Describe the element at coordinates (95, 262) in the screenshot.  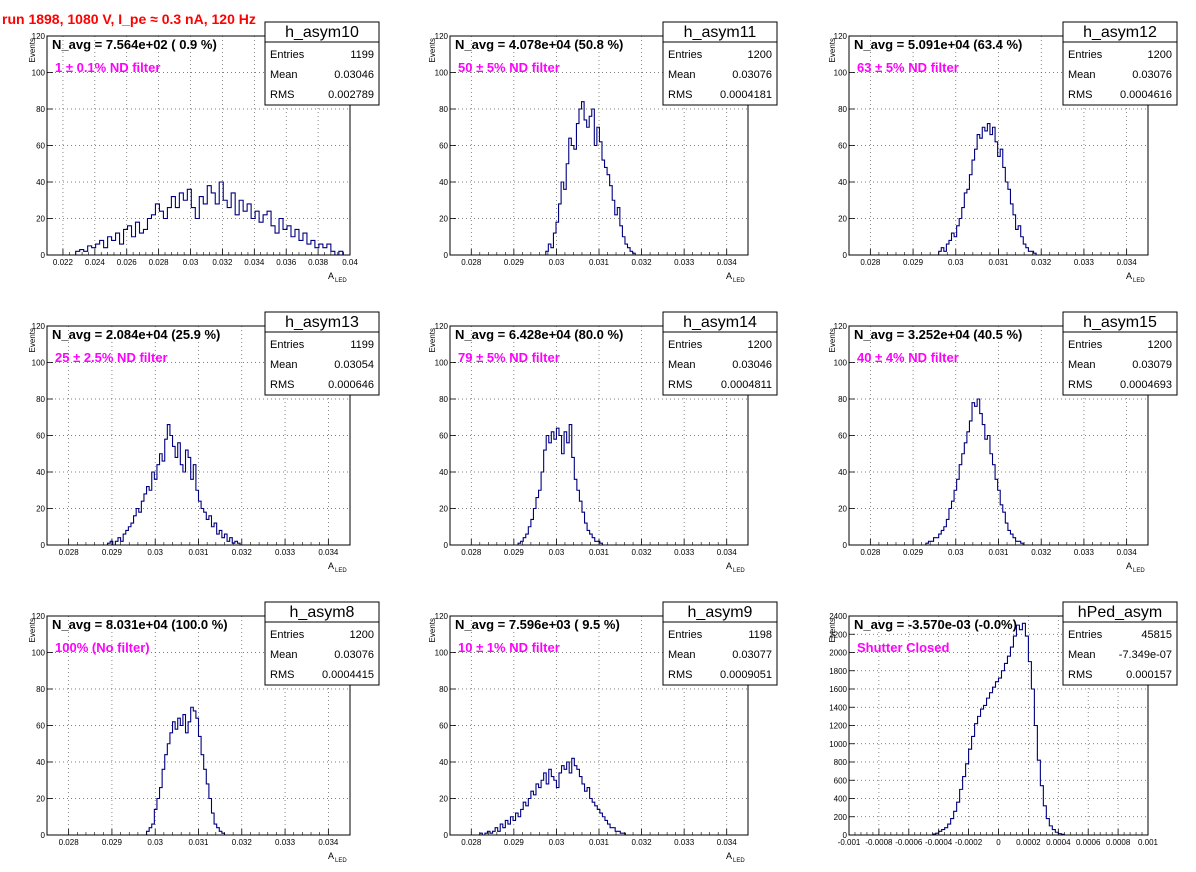
I see `x-tick-label: 0.024` at that location.